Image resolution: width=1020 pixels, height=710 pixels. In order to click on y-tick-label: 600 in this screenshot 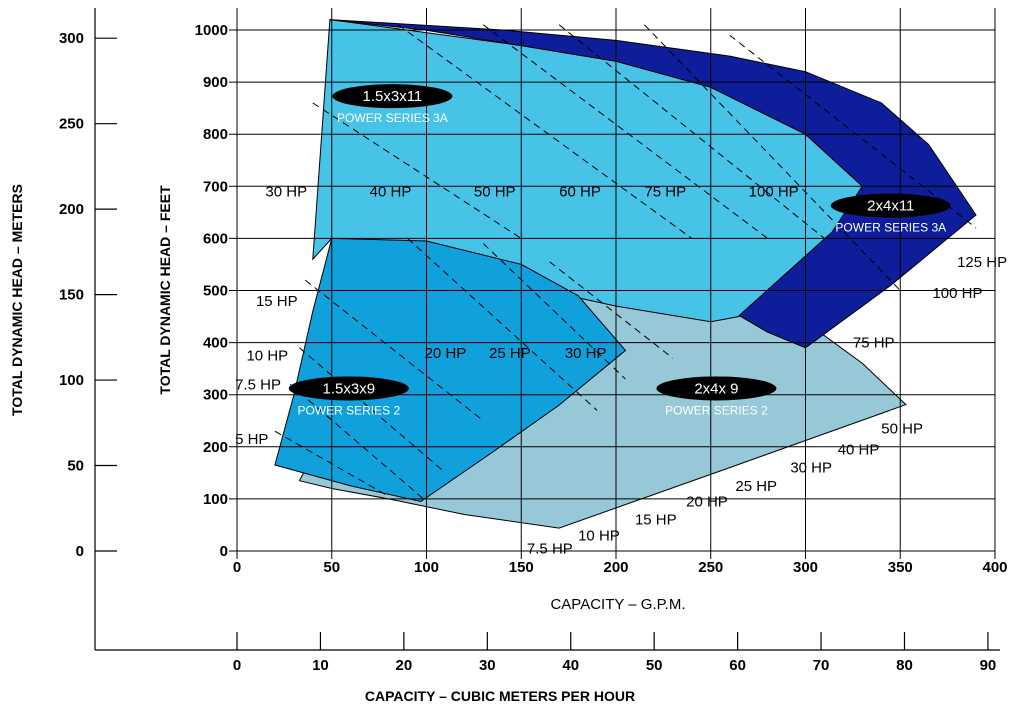, I will do `click(215, 238)`.